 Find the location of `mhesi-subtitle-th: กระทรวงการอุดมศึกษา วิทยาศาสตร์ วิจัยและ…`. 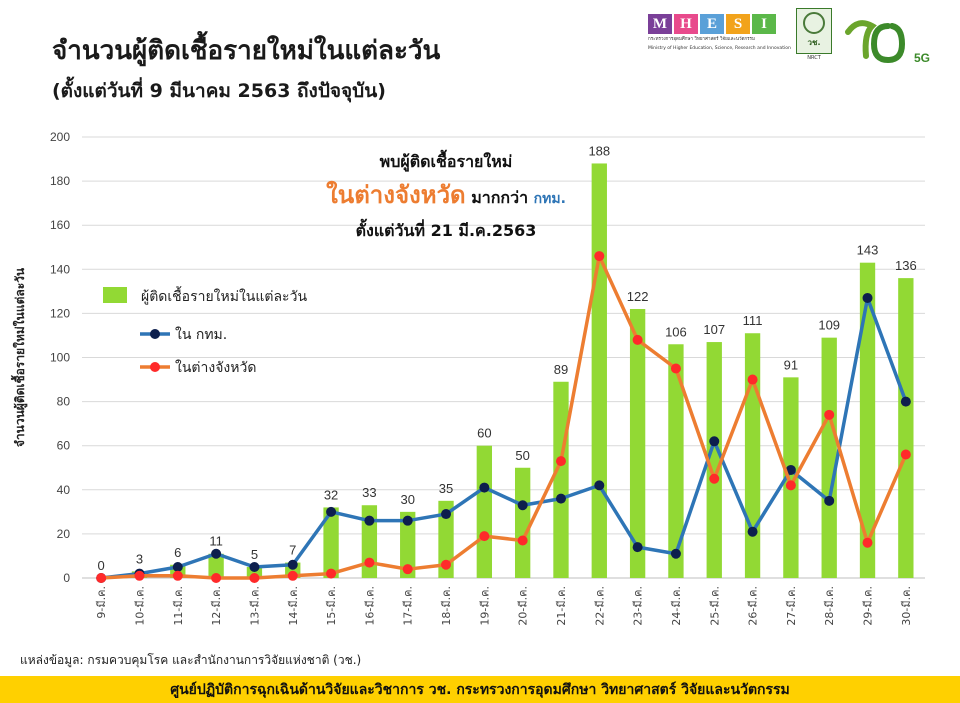

mhesi-subtitle-th: กระทรวงการอุดมศึกษา วิทยาศาสตร์ วิจัยและ… is located at coordinates (701, 39).